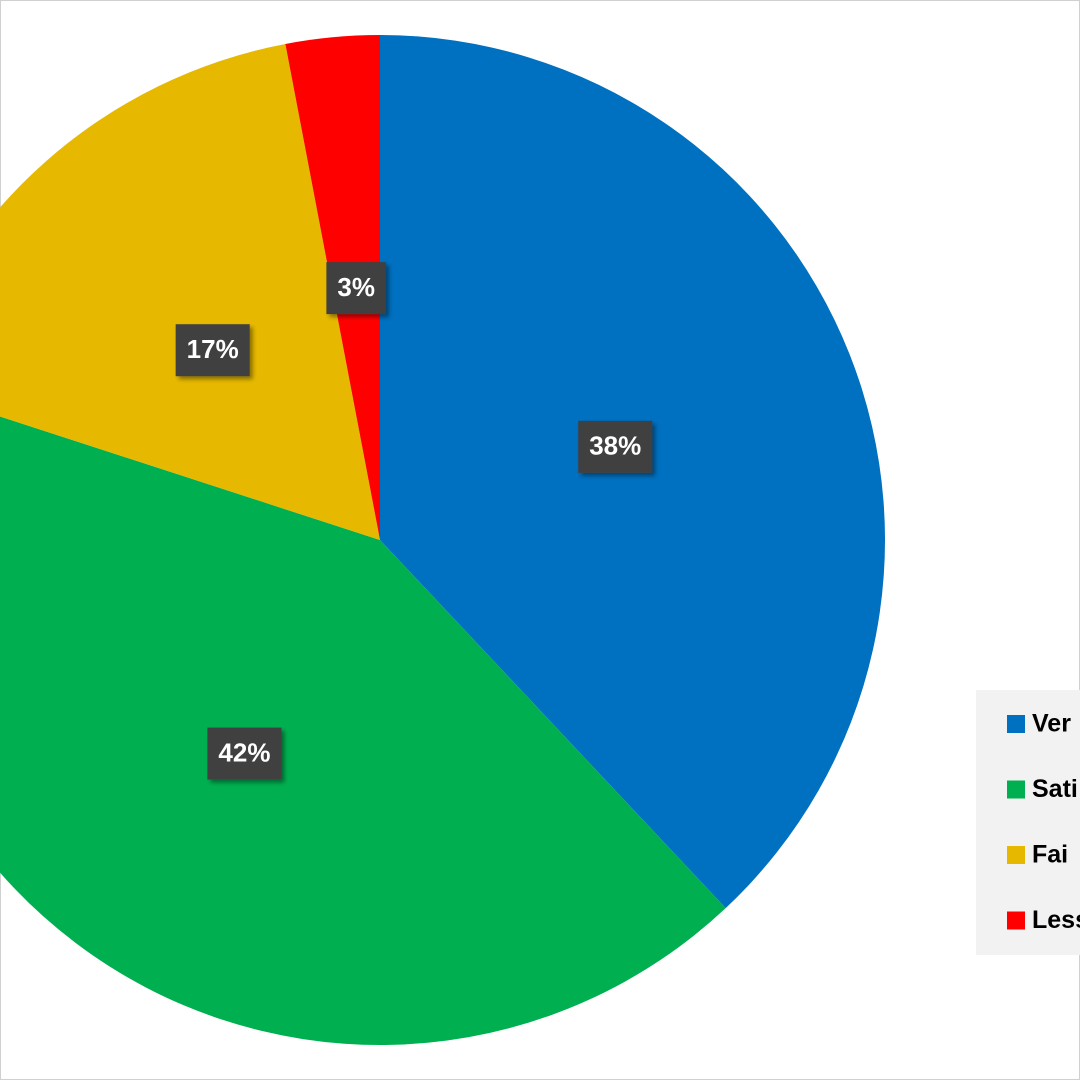 The height and width of the screenshot is (1080, 1080). I want to click on data-label: 42%, so click(244, 753).